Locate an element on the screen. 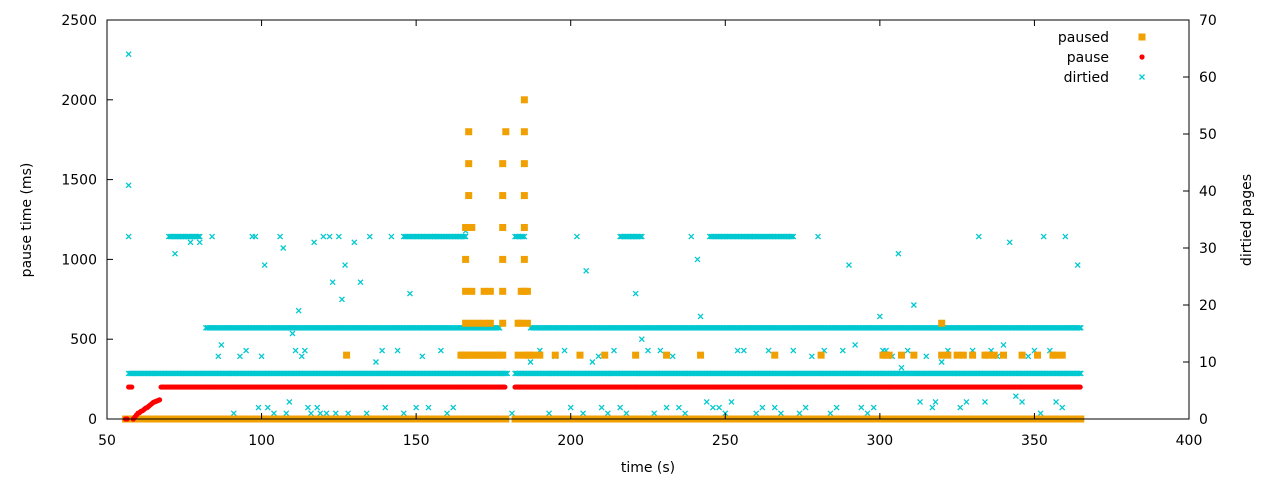 This screenshot has width=1280, height=480. legend: paused pause dirtied is located at coordinates (1102, 58).